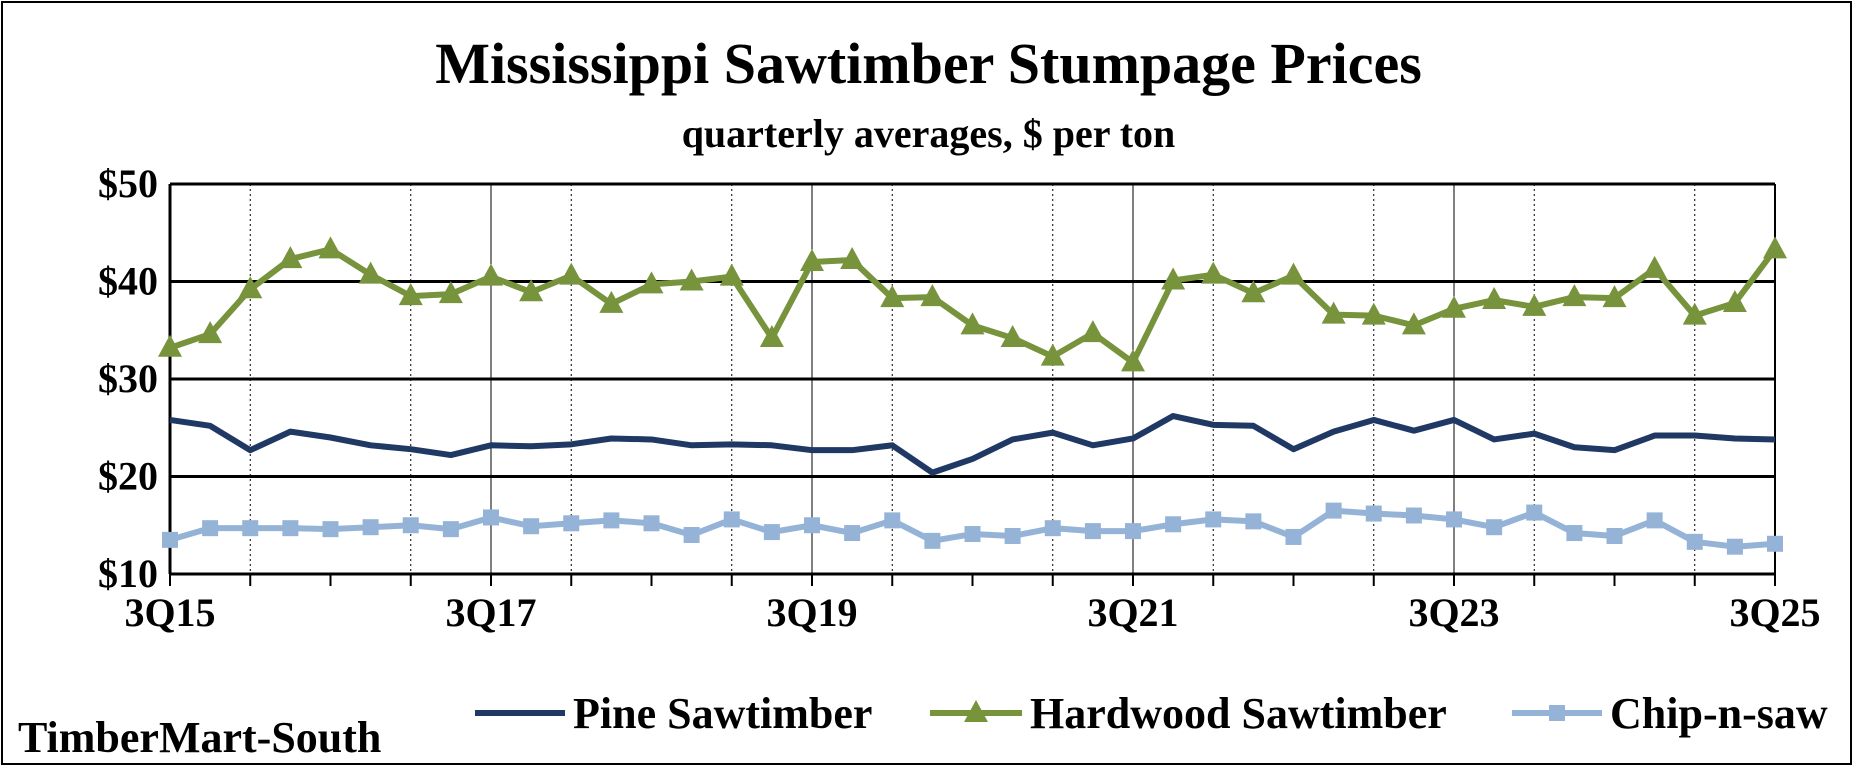 The width and height of the screenshot is (1857, 770). What do you see at coordinates (928, 63) in the screenshot?
I see `chart-title: Mississippi Sawtimber Stumpage Prices` at bounding box center [928, 63].